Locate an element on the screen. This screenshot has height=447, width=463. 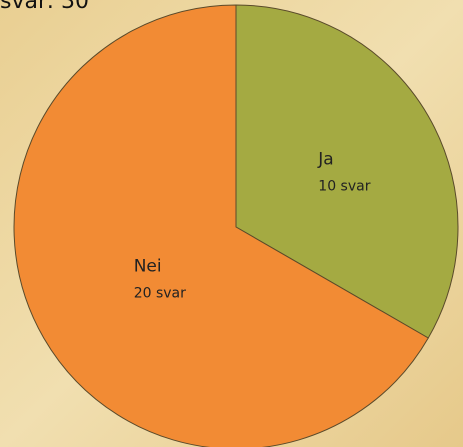
slice-label: Ja is located at coordinates (325, 160).